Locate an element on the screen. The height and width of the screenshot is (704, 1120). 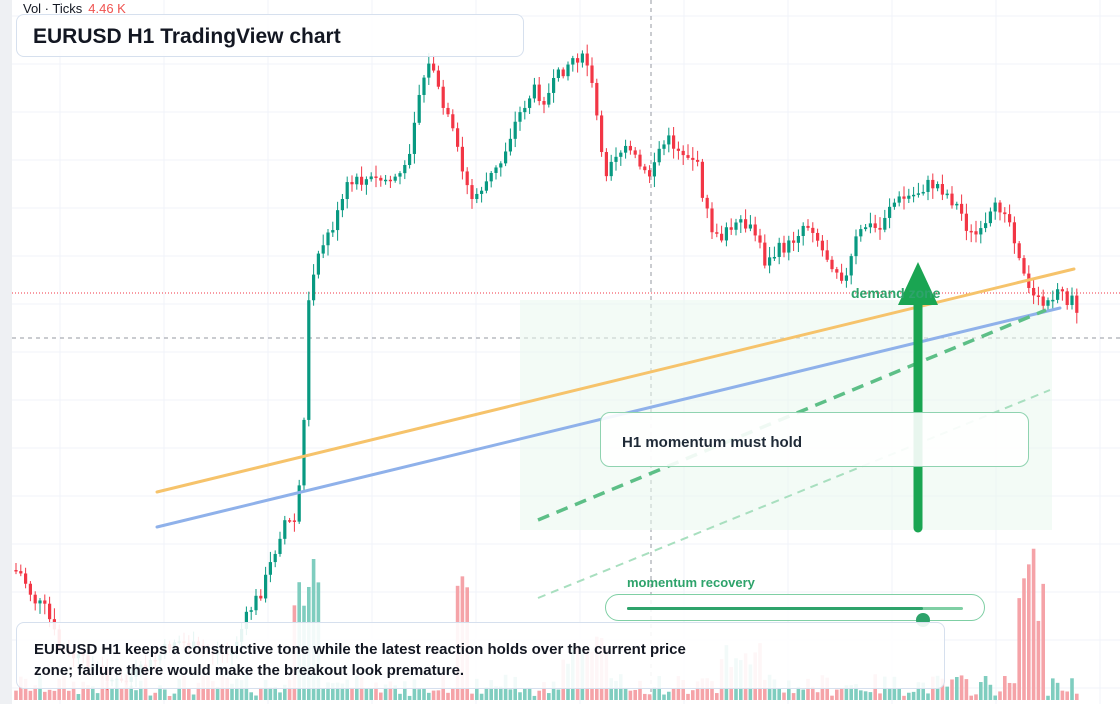
volume-value: 4.46 K is located at coordinates (107, 8).